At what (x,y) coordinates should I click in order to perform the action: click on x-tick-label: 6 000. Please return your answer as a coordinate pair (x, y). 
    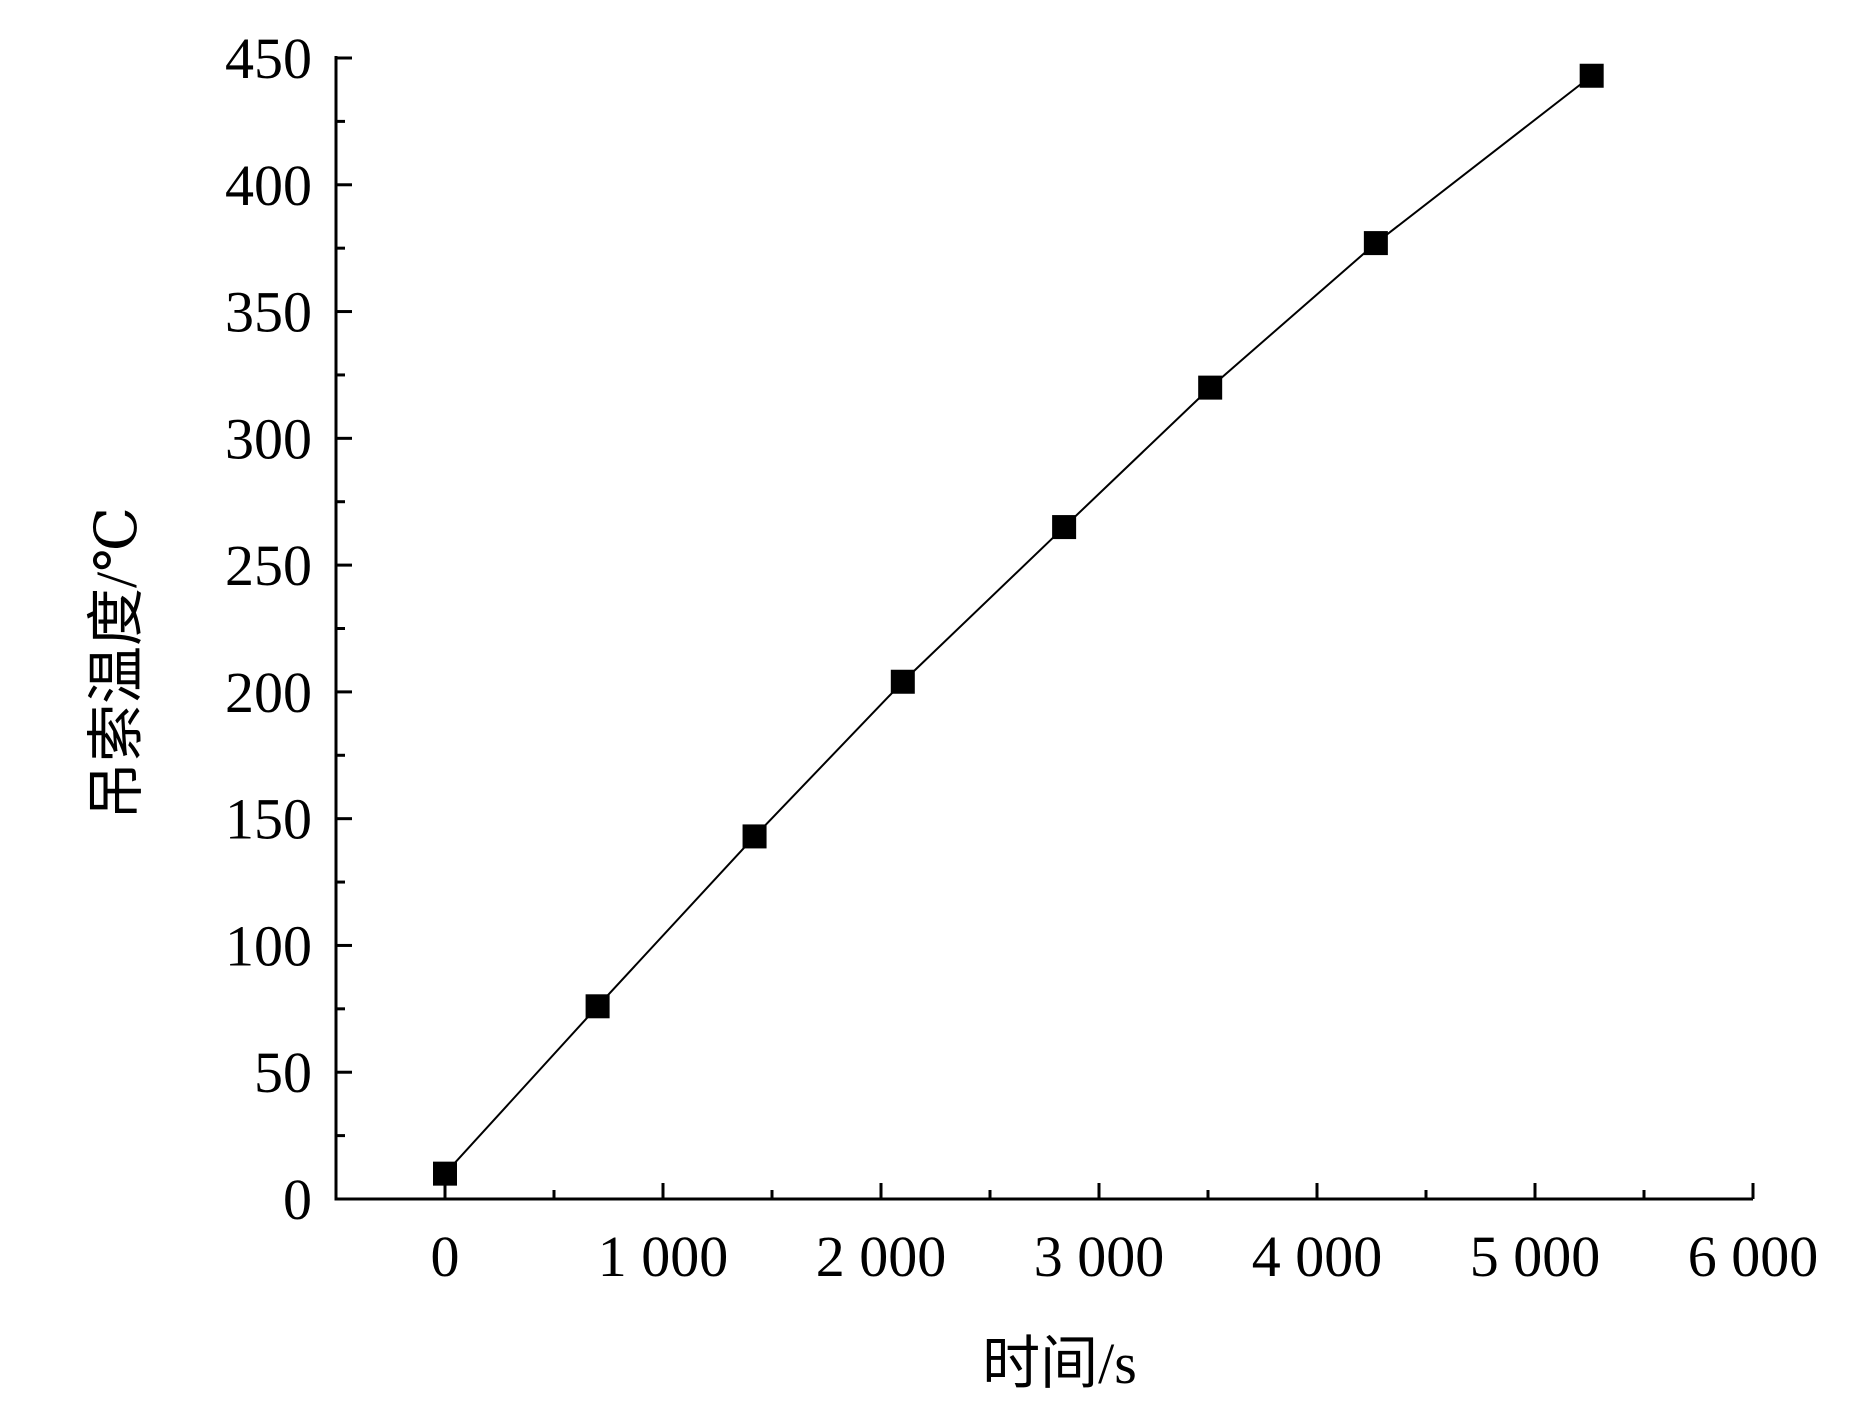
    Looking at the image, I should click on (1753, 1256).